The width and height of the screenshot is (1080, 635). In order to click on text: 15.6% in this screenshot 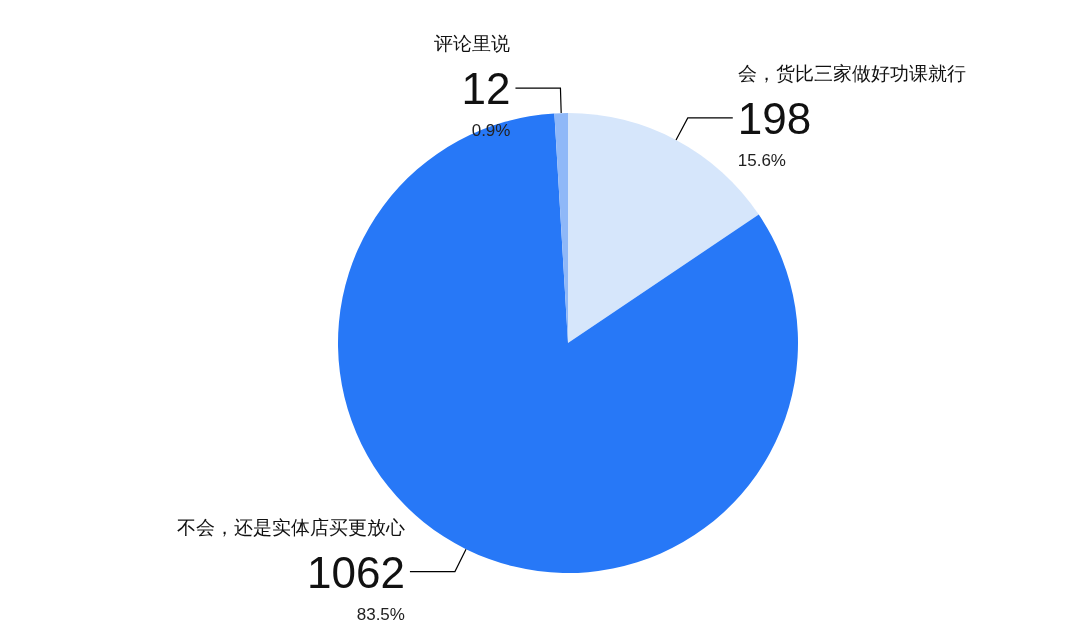, I will do `click(761, 160)`.